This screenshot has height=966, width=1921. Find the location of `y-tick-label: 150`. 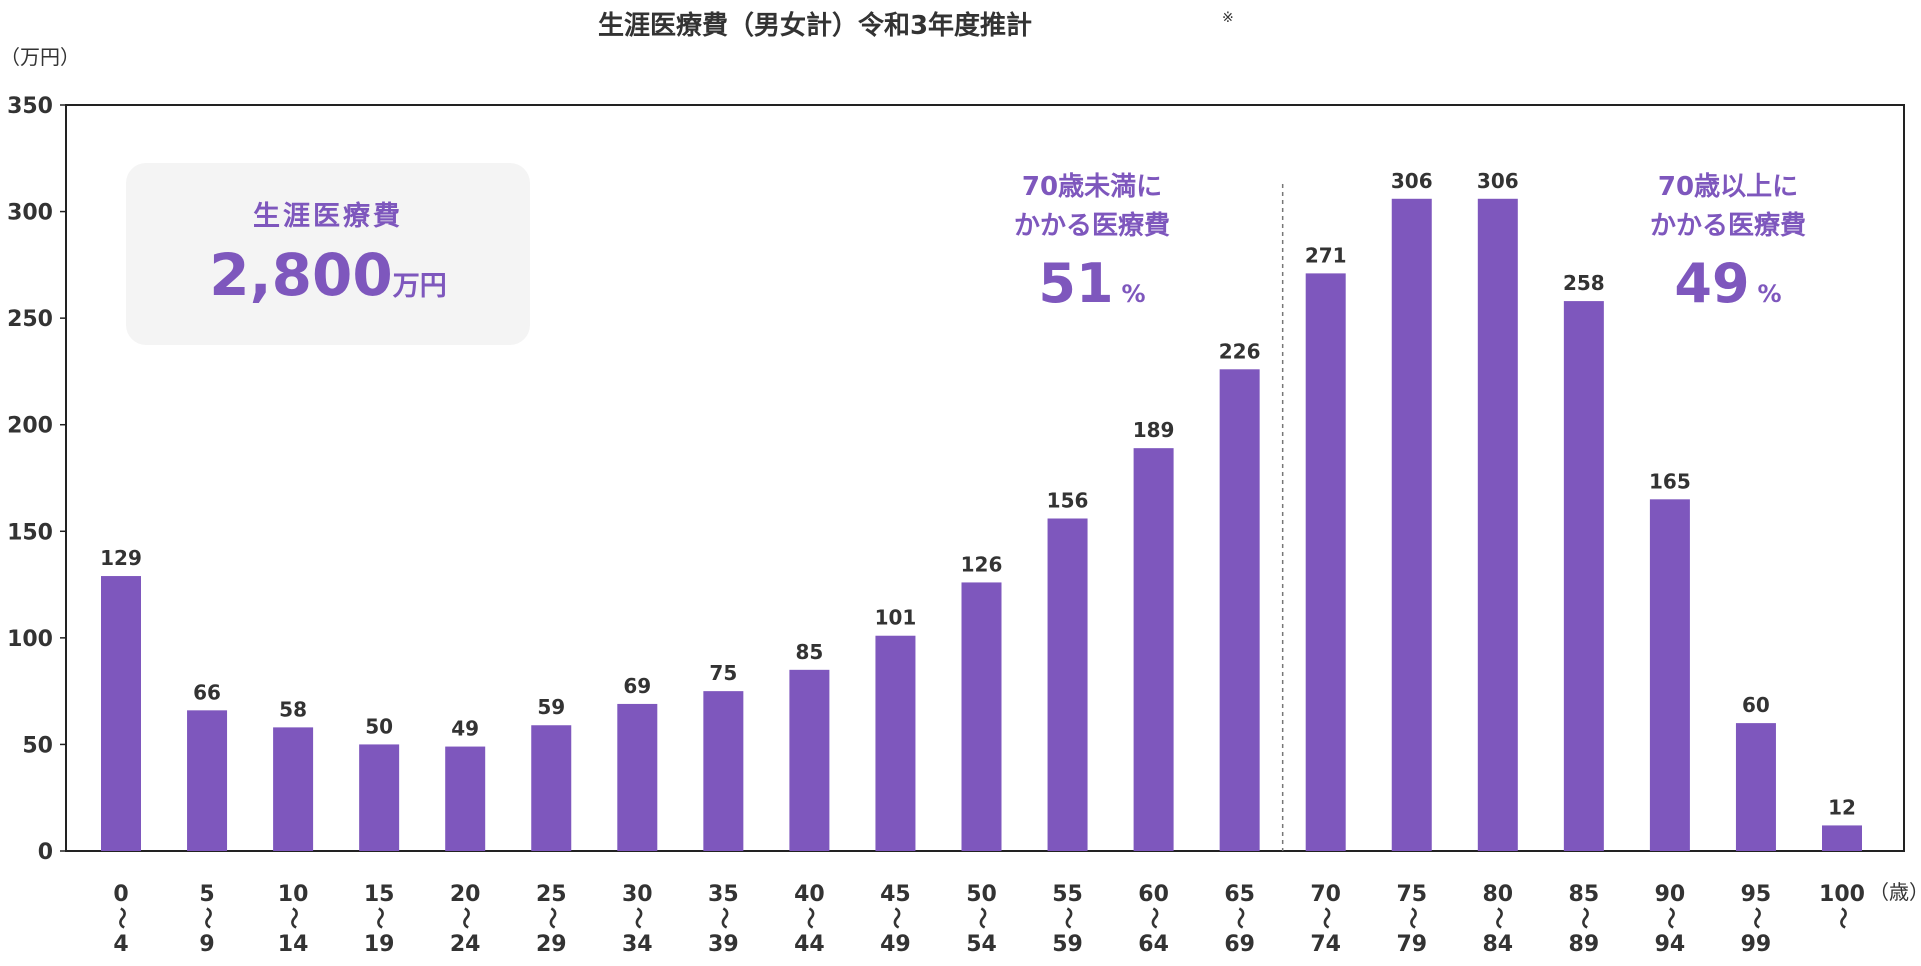

y-tick-label: 150 is located at coordinates (30, 532).